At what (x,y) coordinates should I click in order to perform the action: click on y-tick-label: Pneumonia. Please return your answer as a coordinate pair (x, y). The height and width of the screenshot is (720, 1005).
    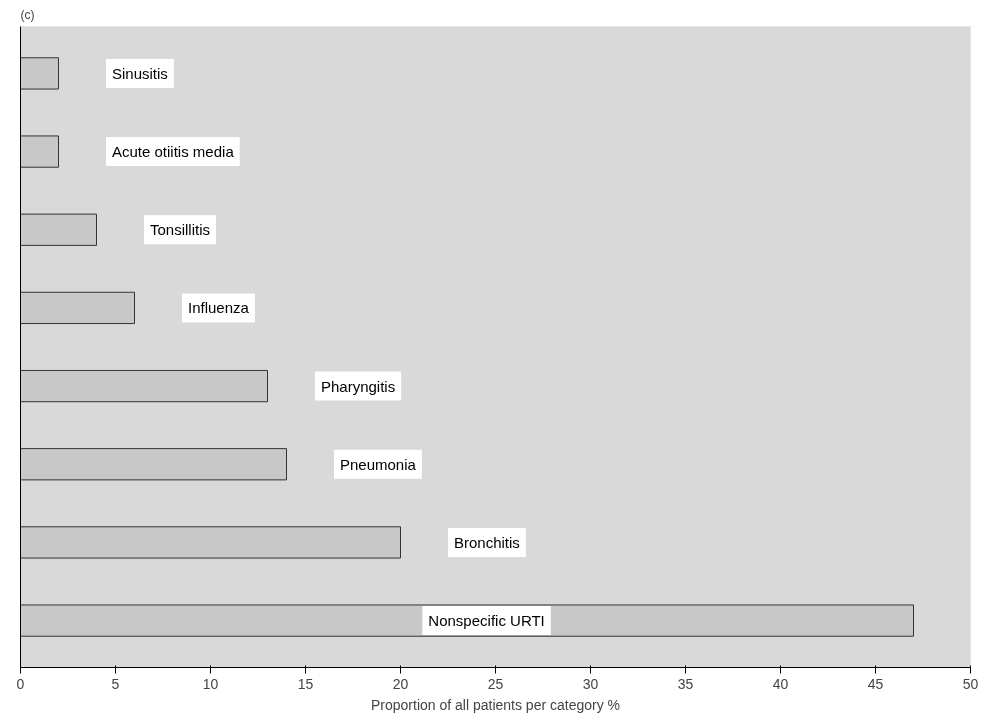
    Looking at the image, I should click on (378, 464).